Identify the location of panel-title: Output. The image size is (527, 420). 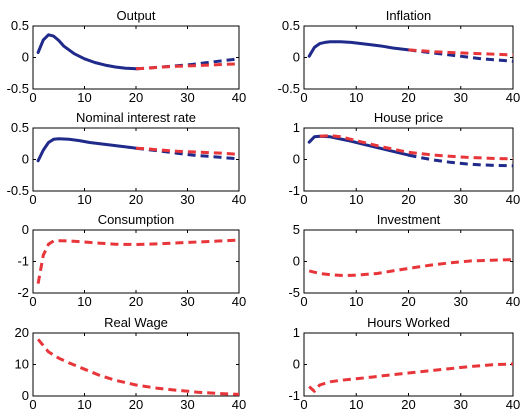
(135, 15).